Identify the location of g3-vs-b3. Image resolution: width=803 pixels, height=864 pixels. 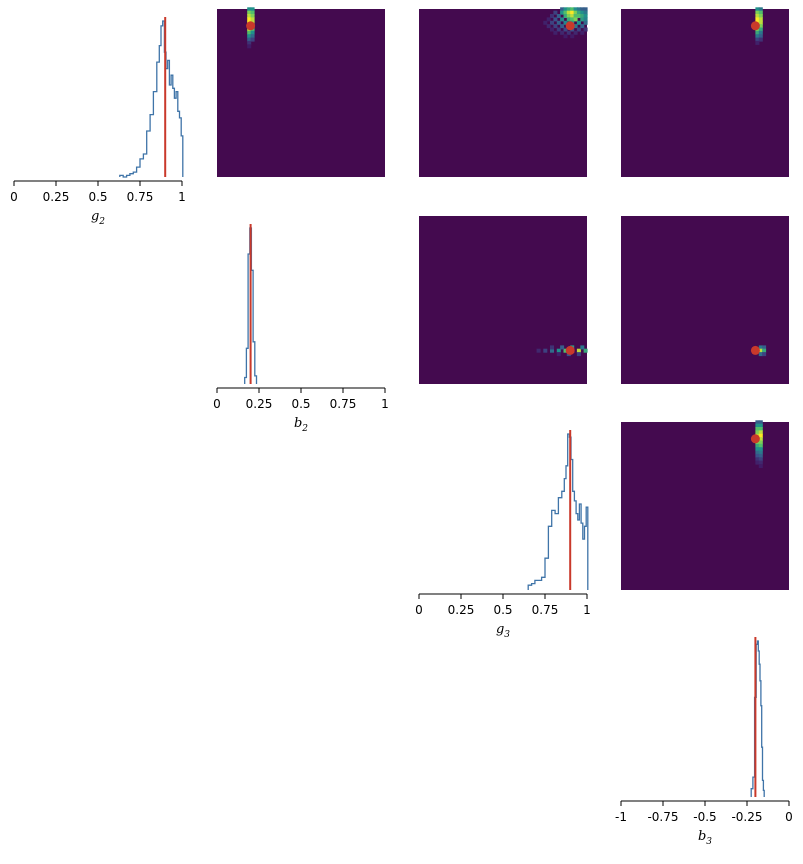
(705, 505).